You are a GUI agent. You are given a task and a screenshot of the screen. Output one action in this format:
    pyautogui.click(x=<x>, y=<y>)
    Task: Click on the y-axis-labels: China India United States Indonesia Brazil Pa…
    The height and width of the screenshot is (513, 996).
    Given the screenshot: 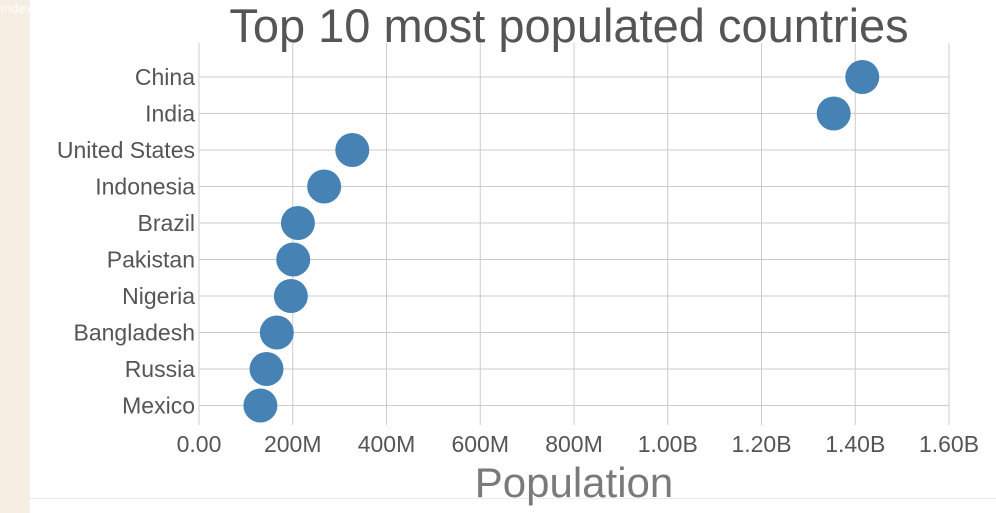 What is the action you would take?
    pyautogui.click(x=126, y=241)
    